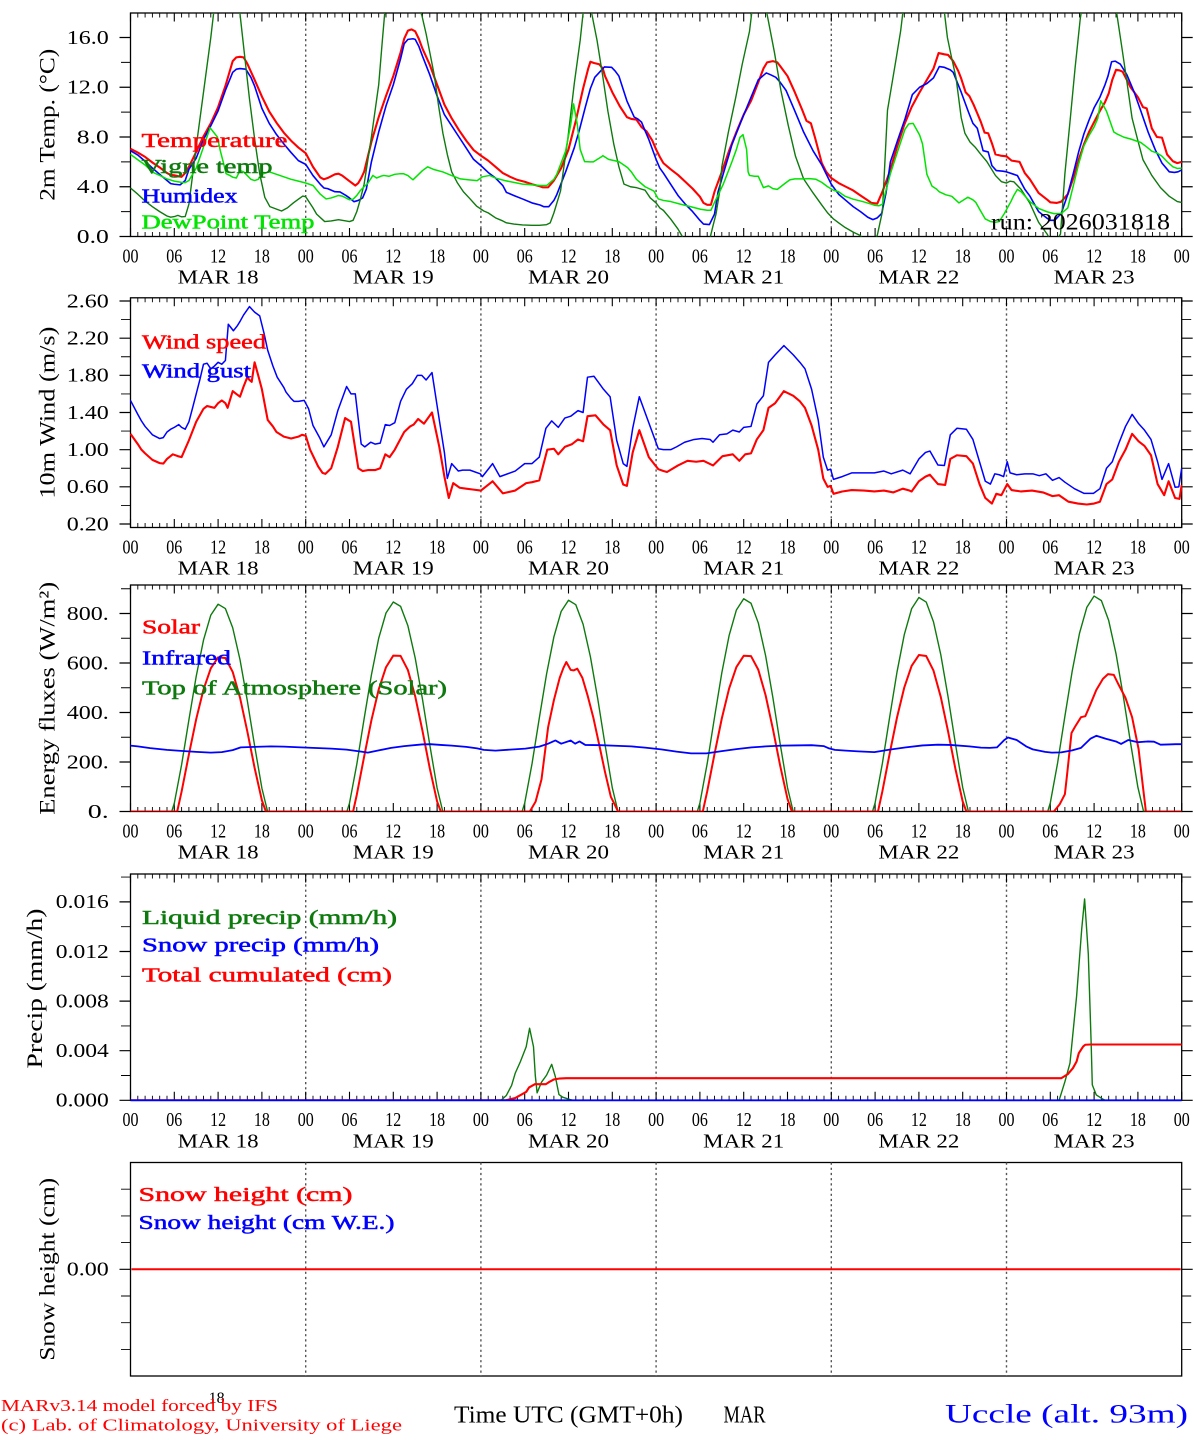 This screenshot has height=1440, width=1194. I want to click on svg-text: Snow precip (mm/h), so click(260, 945).